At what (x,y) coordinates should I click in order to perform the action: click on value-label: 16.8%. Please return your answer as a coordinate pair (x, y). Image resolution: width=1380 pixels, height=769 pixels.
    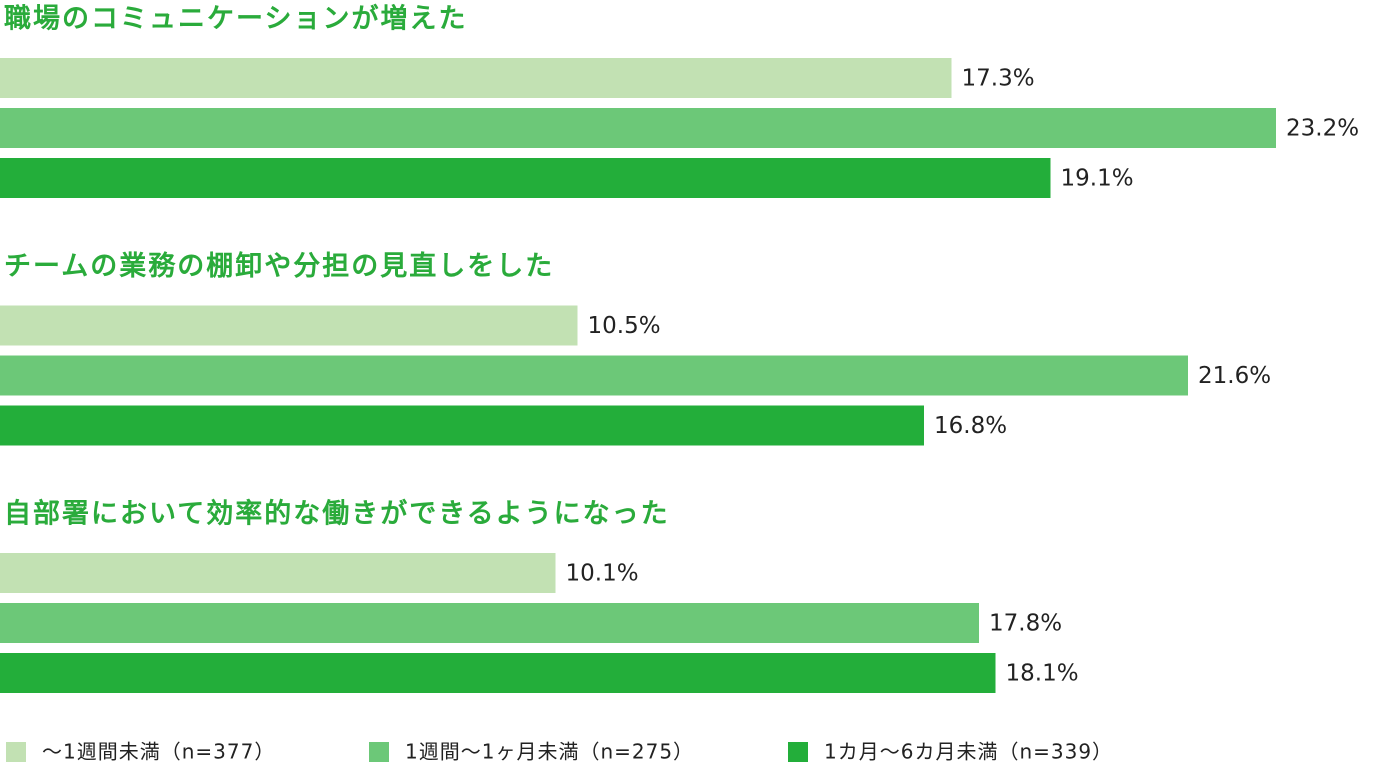
    Looking at the image, I should click on (970, 426).